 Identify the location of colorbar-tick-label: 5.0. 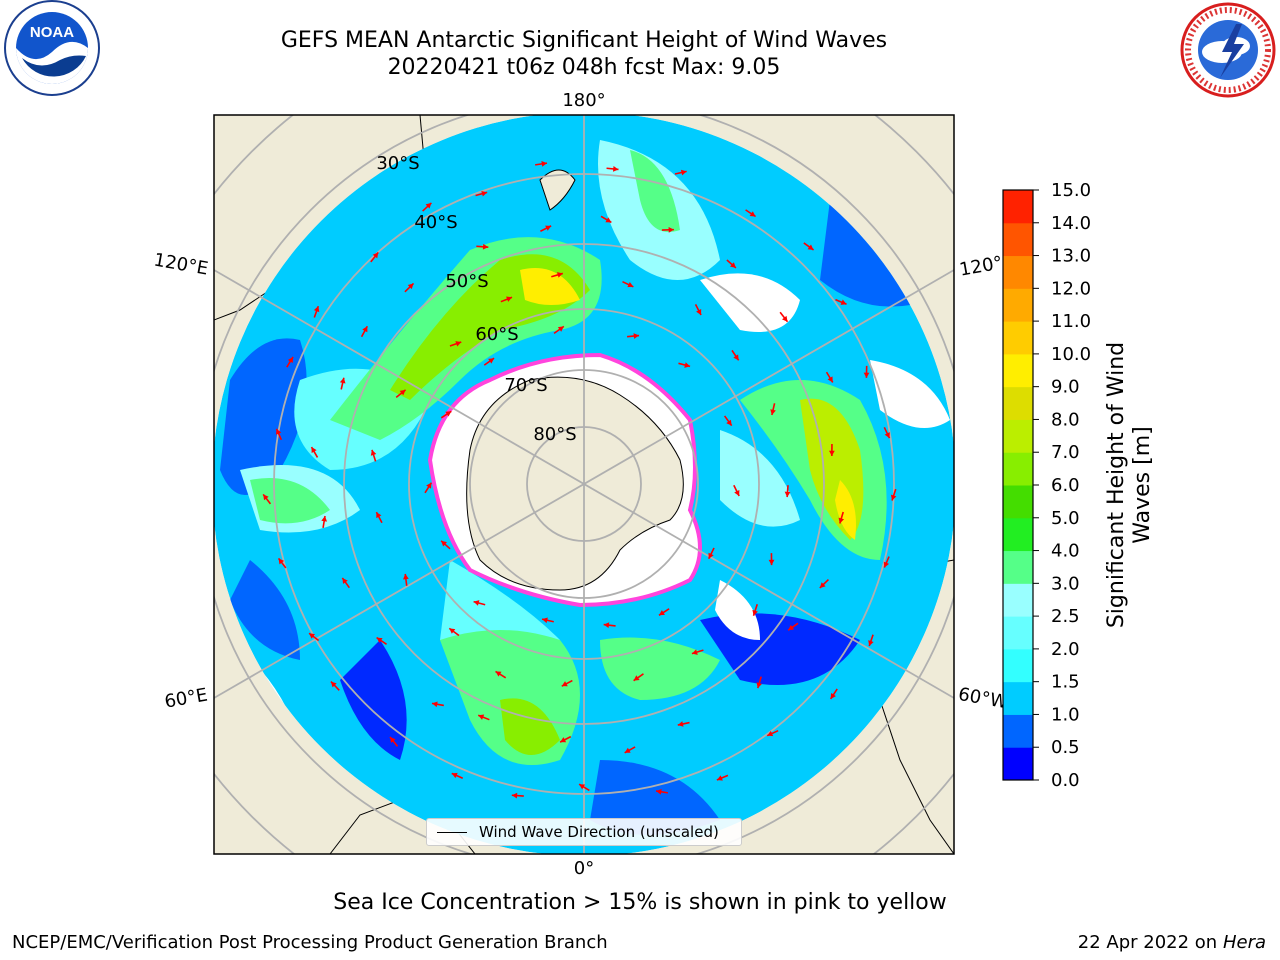
(1065, 518).